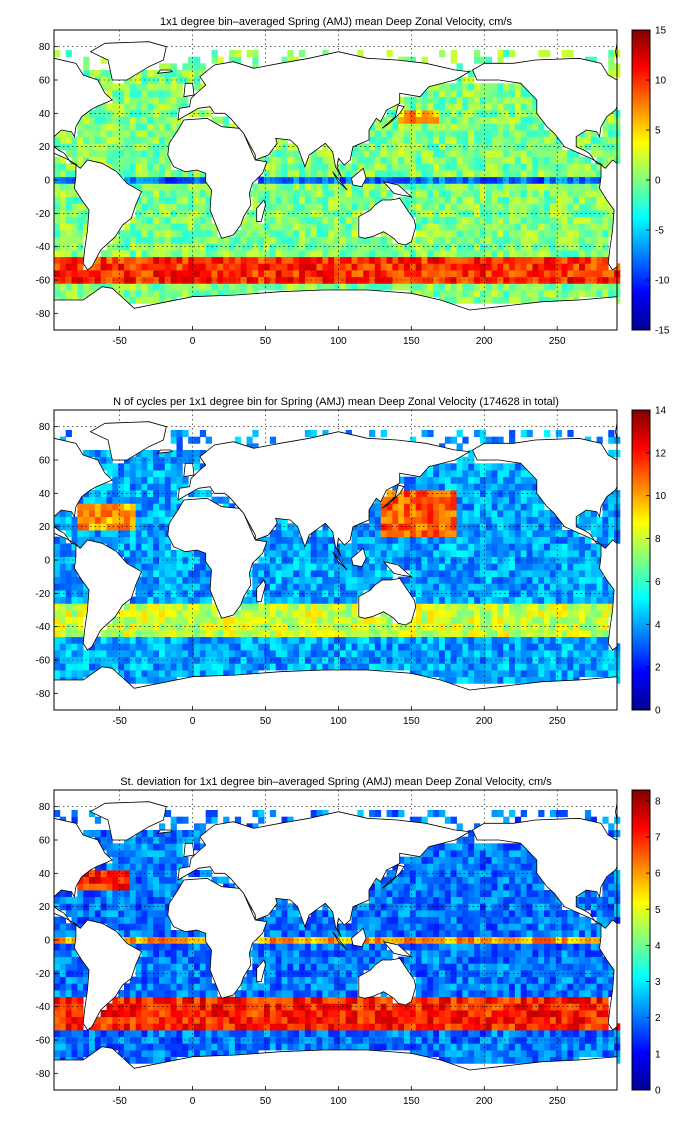  I want to click on land-outline, so click(108, 215).